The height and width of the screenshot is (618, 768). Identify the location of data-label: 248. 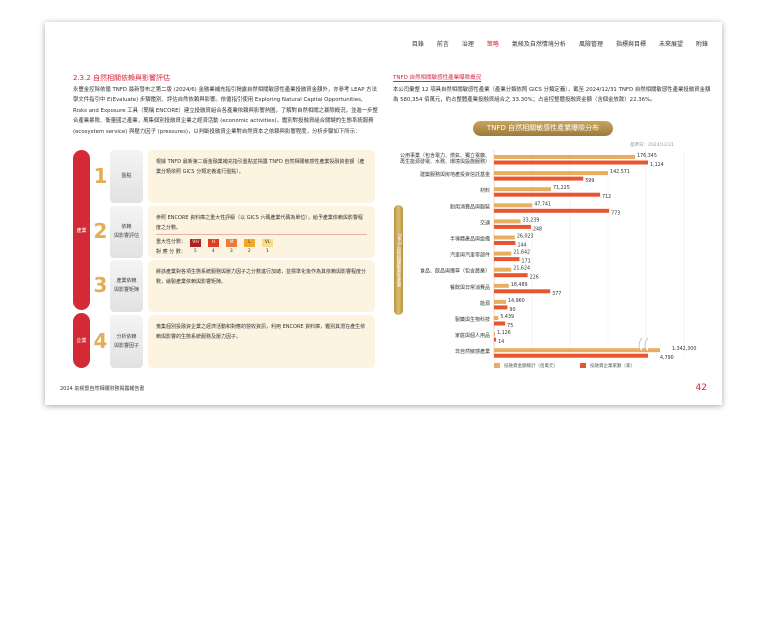
(537, 229).